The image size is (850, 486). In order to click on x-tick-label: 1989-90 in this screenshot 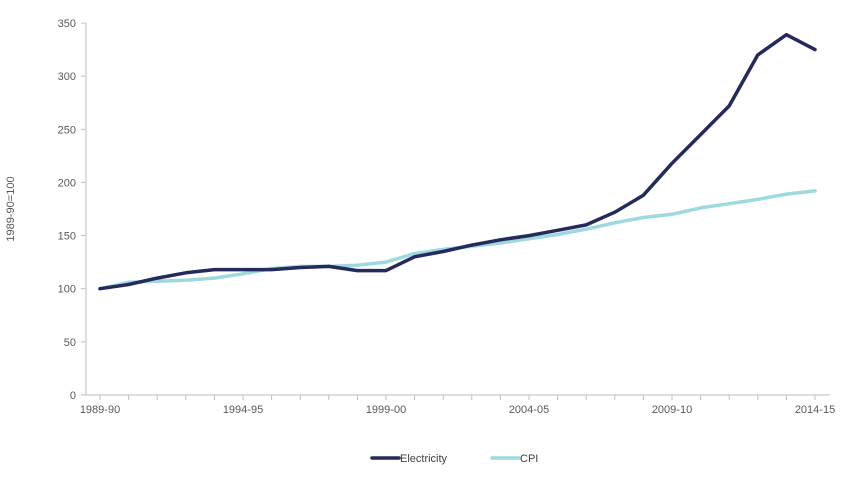, I will do `click(100, 410)`.